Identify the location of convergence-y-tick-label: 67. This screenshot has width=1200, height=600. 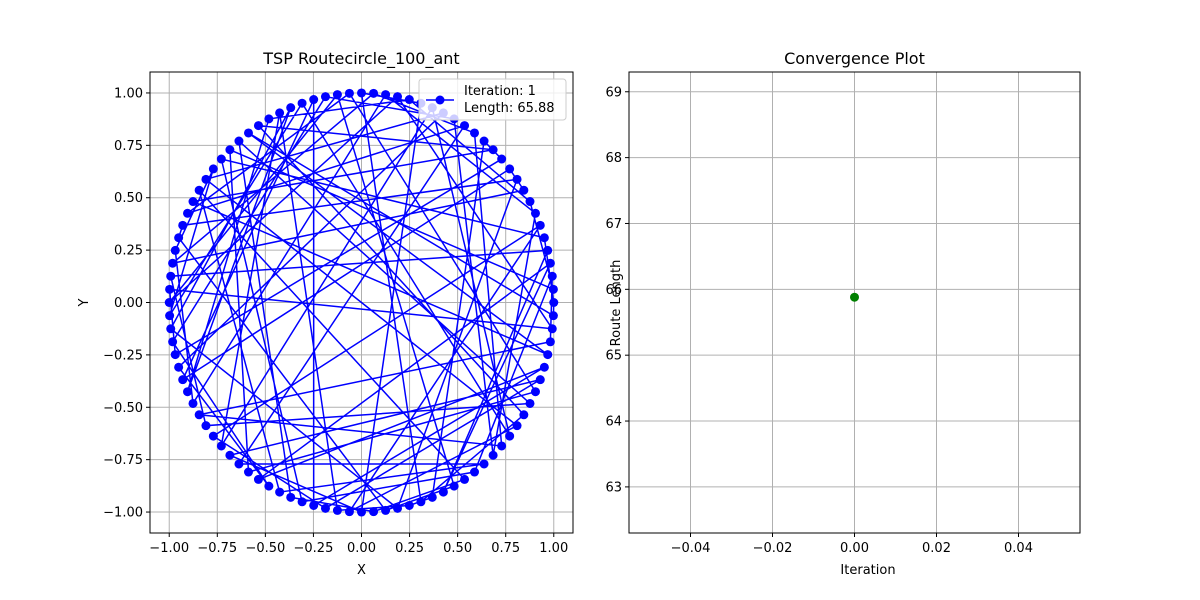
(613, 224).